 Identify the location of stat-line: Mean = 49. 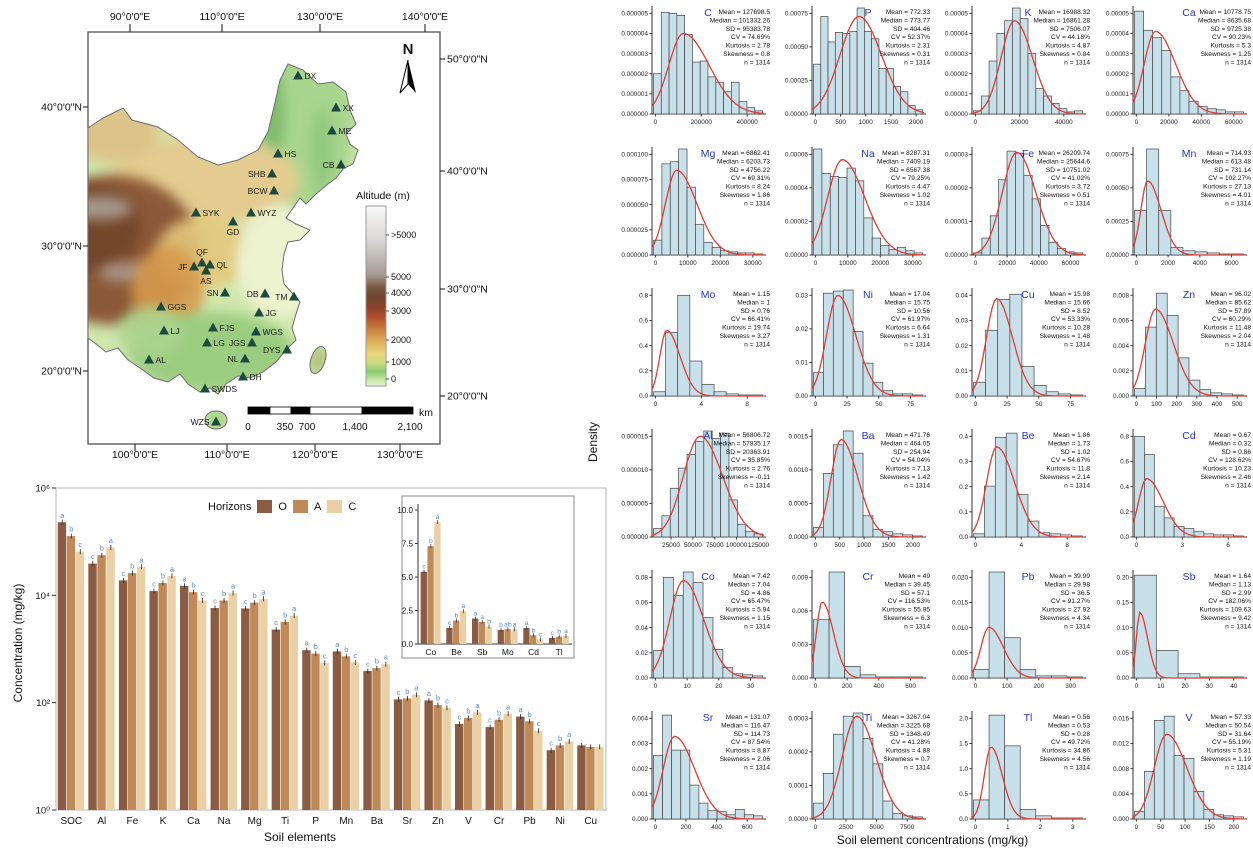
(915, 576).